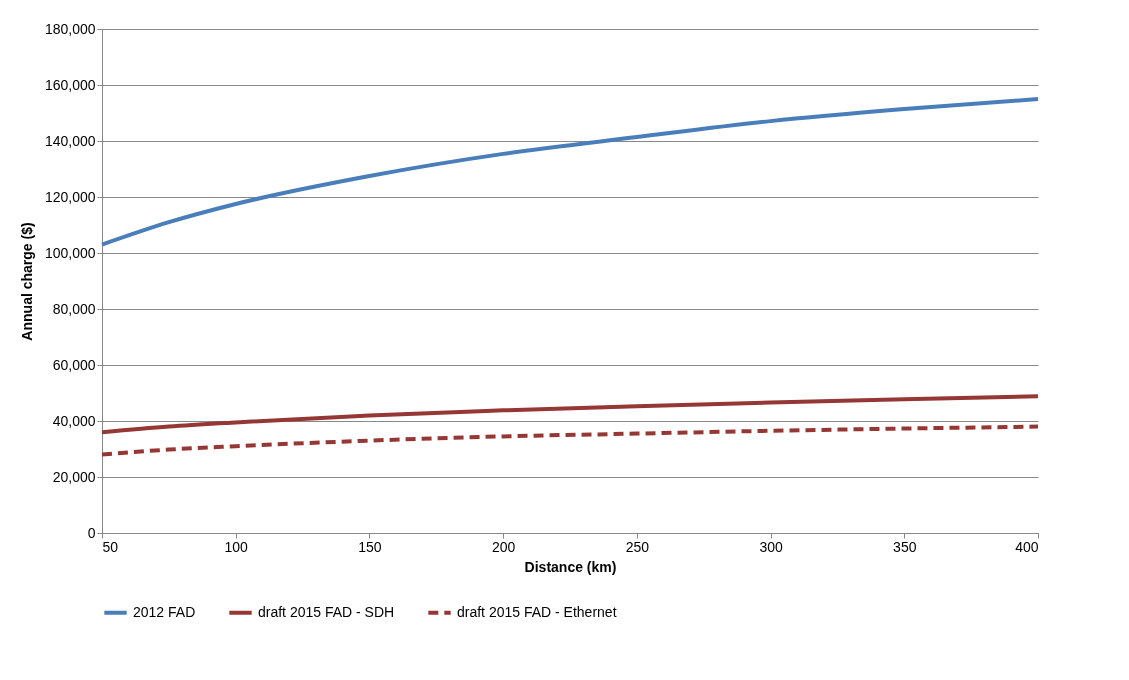 The image size is (1129, 680). What do you see at coordinates (74, 476) in the screenshot?
I see `y-tick-label: 20,000` at bounding box center [74, 476].